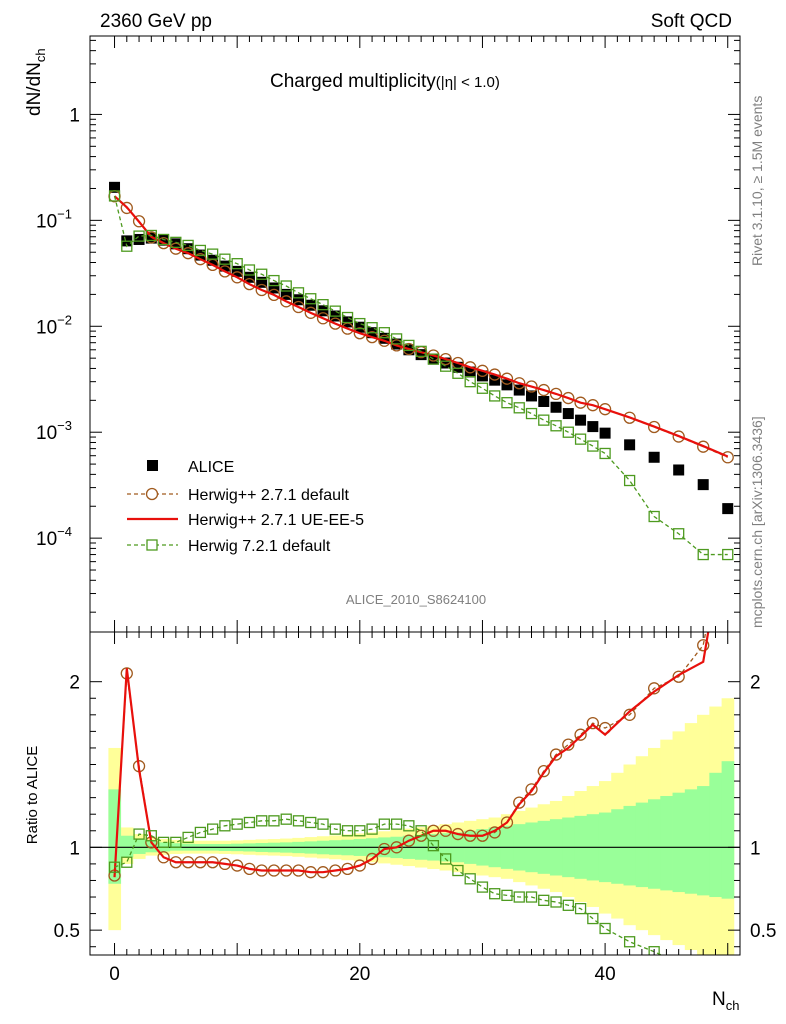  What do you see at coordinates (259, 546) in the screenshot?
I see `legend-label: Herwig 7.2.1 default` at bounding box center [259, 546].